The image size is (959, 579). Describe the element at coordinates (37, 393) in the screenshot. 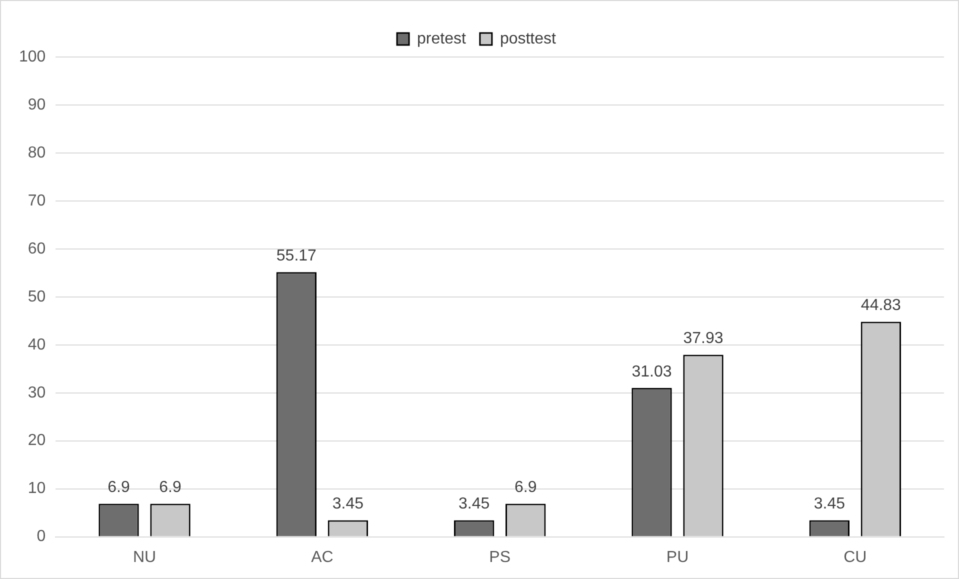

I see `y-tick-label: 30` at that location.